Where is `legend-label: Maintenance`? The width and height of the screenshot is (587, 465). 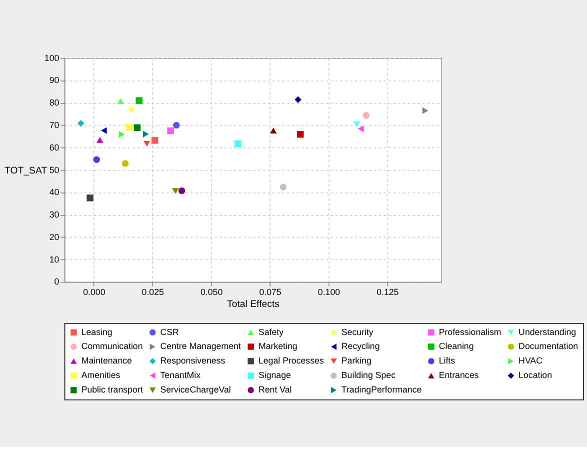 legend-label: Maintenance is located at coordinates (106, 361).